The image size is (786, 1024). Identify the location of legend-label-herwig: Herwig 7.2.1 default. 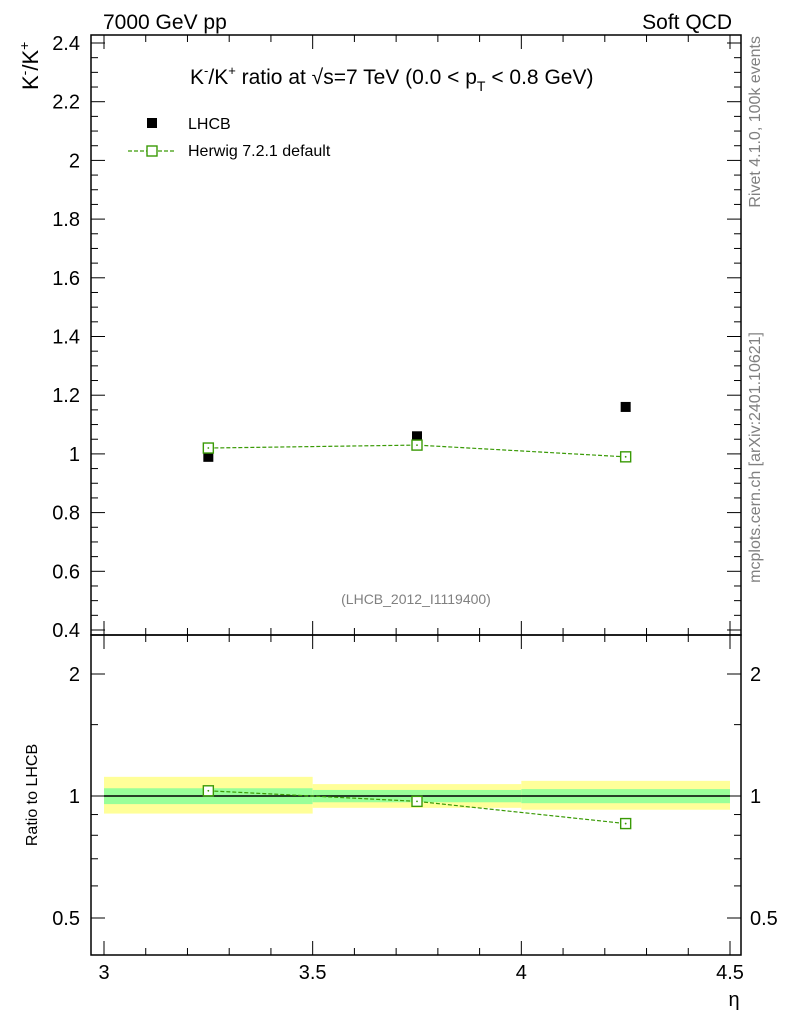
(259, 151).